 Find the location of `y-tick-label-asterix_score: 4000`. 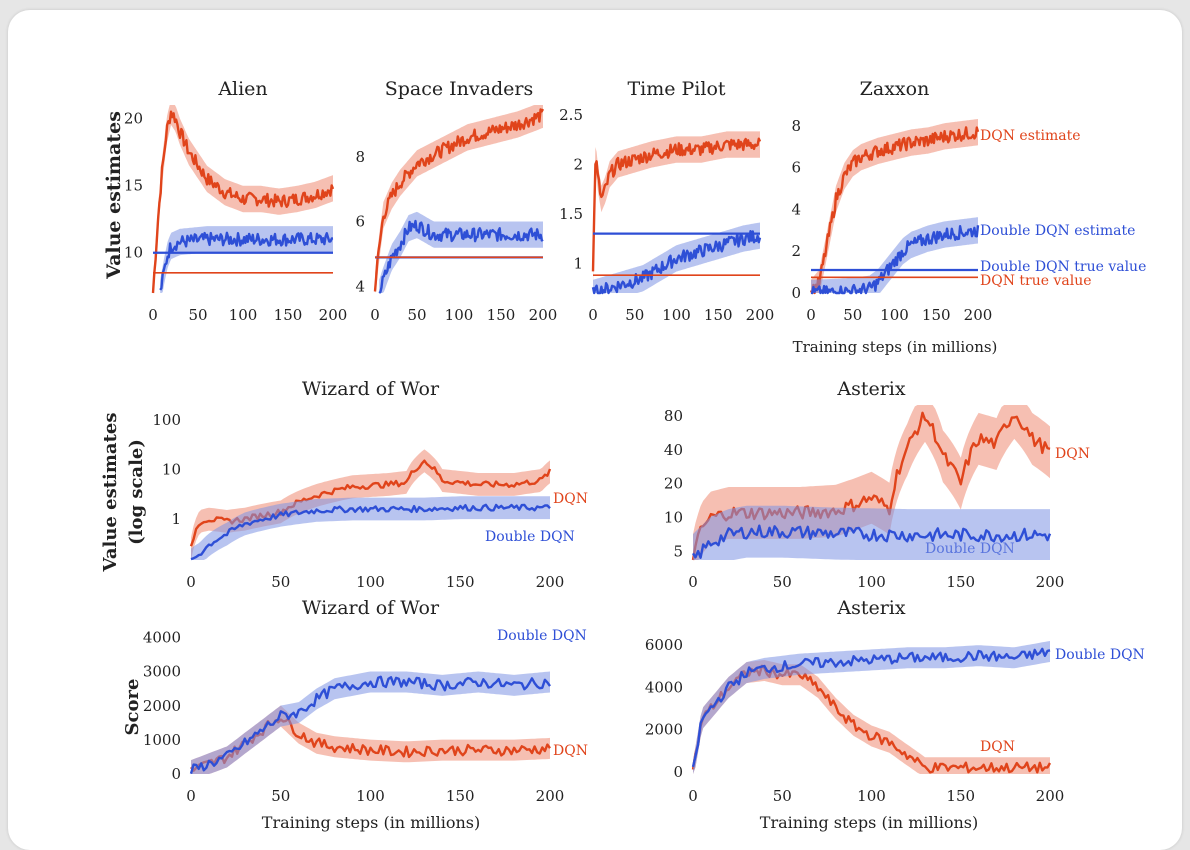

y-tick-label-asterix_score: 4000 is located at coordinates (664, 687).